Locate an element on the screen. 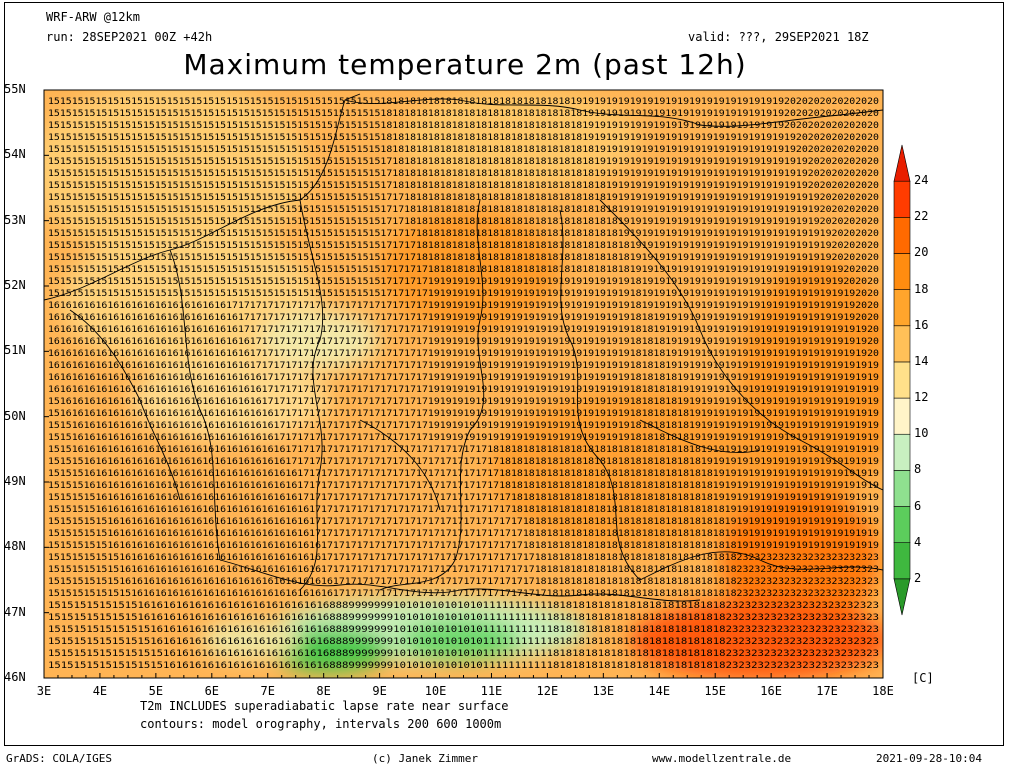 Image resolution: width=1024 pixels, height=768 pixels. footer-timestamp: 2021-09-28-10:04 is located at coordinates (929, 758).